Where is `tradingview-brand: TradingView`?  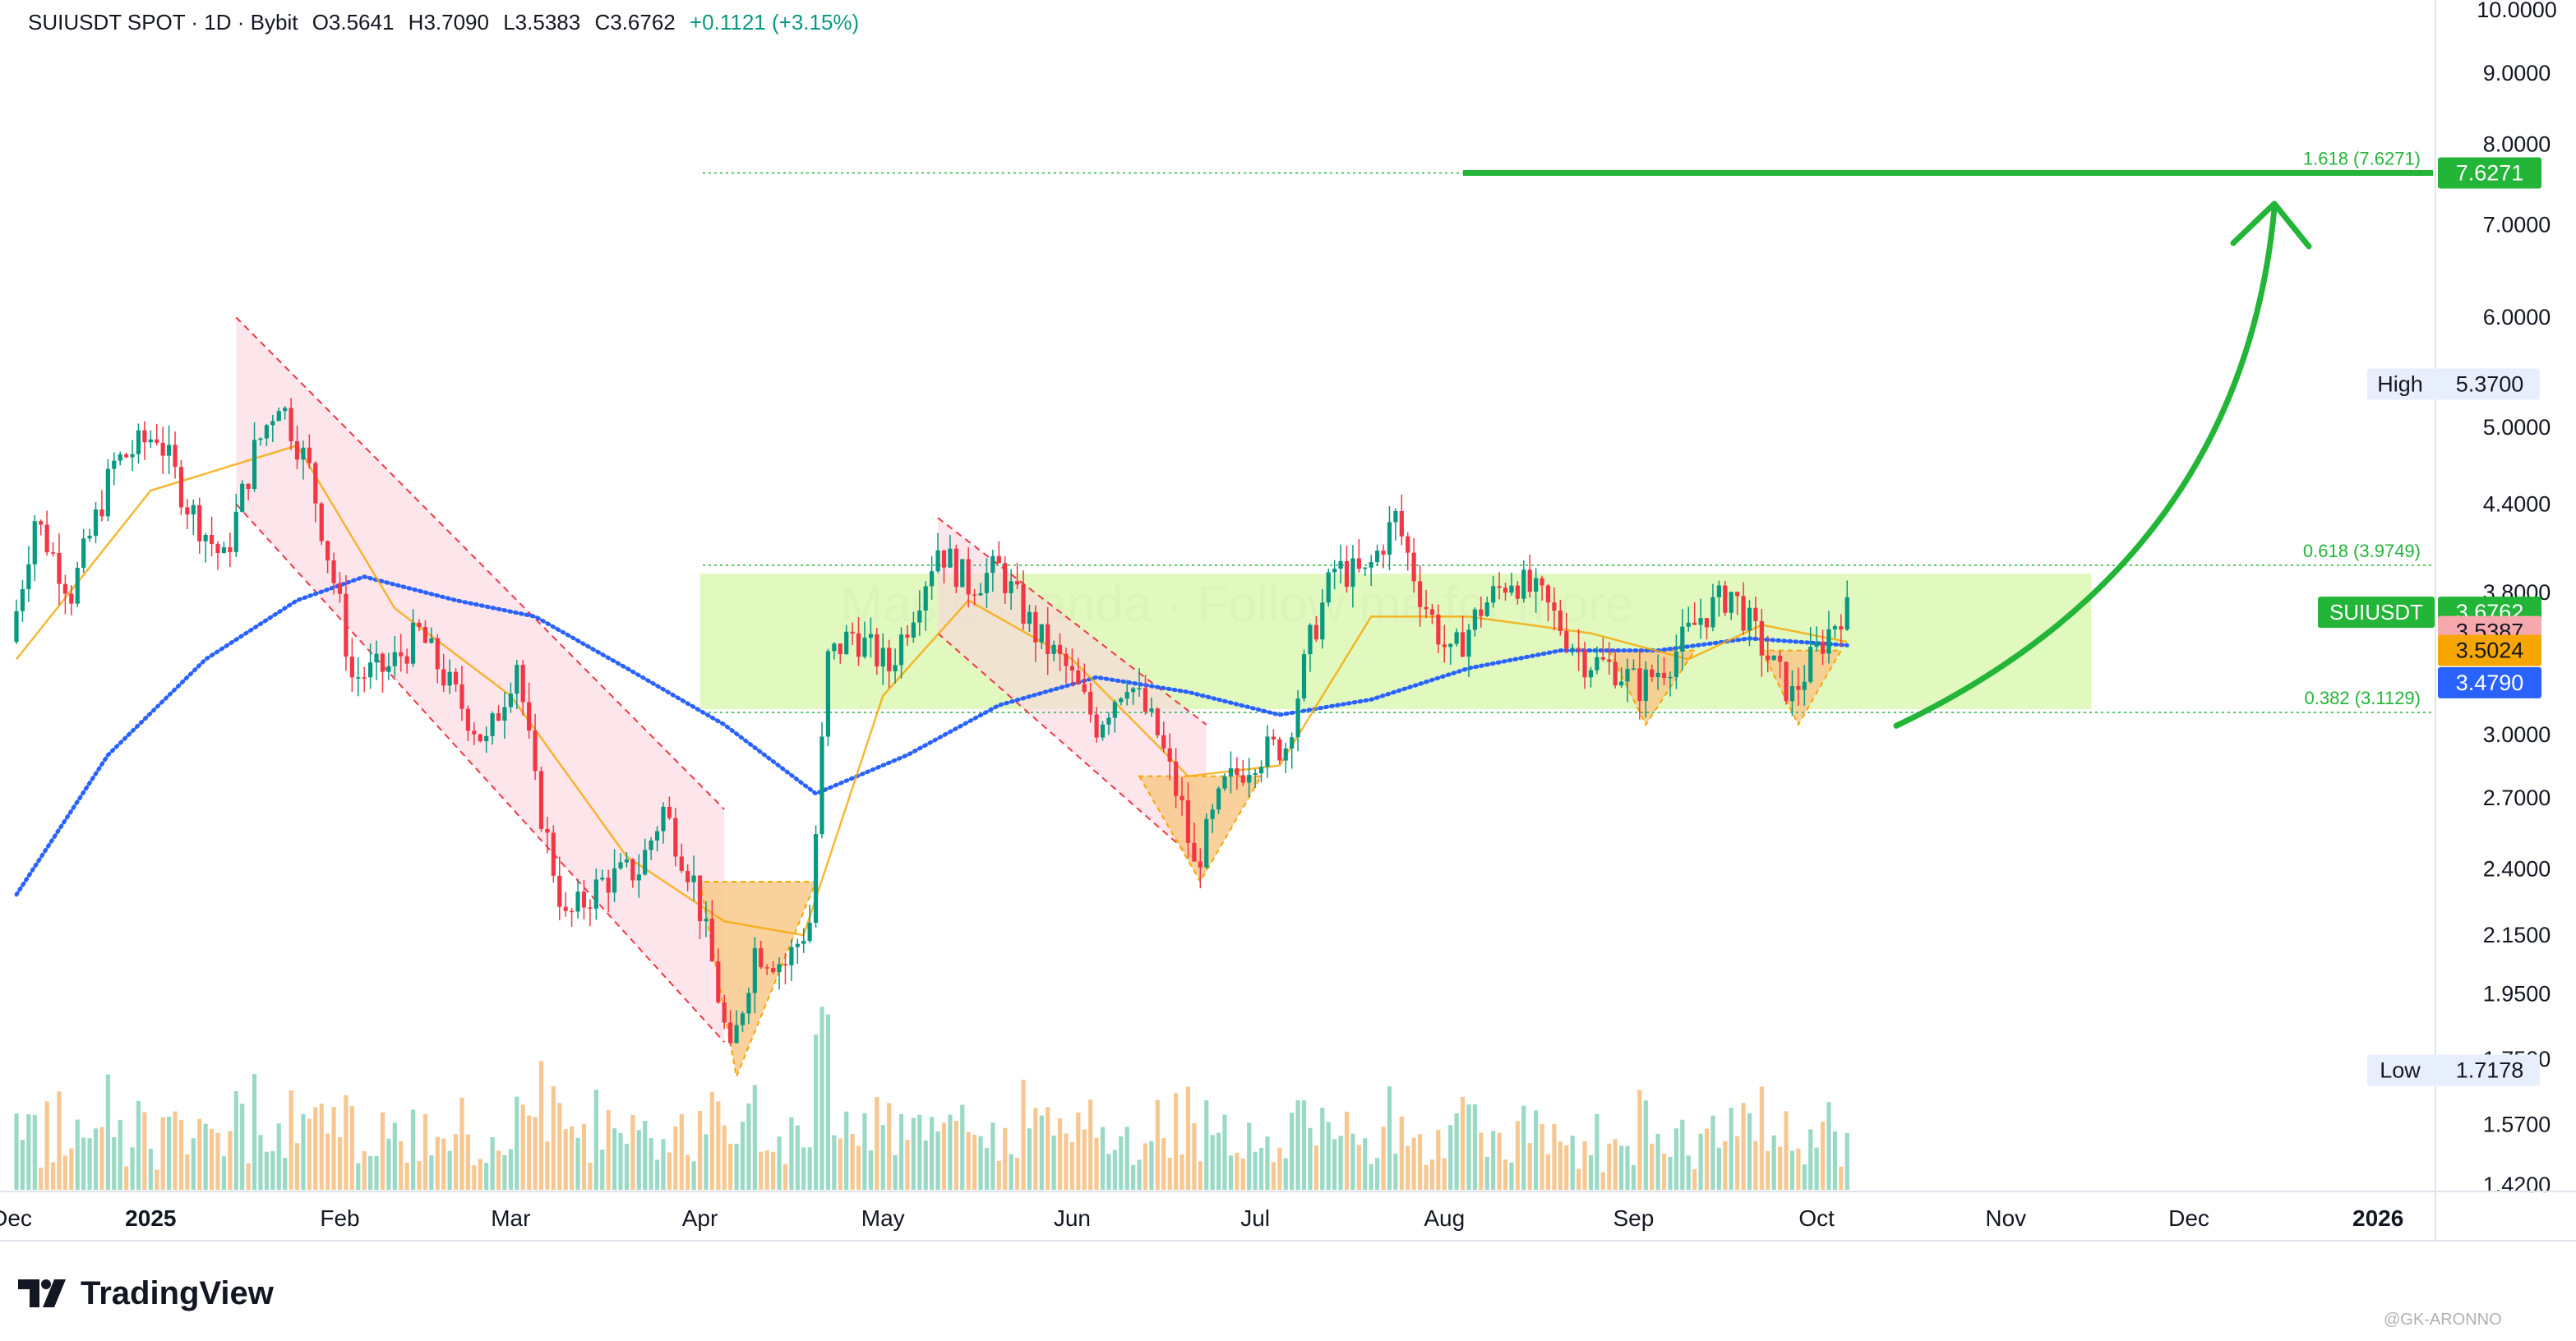
tradingview-brand: TradingView is located at coordinates (146, 1293).